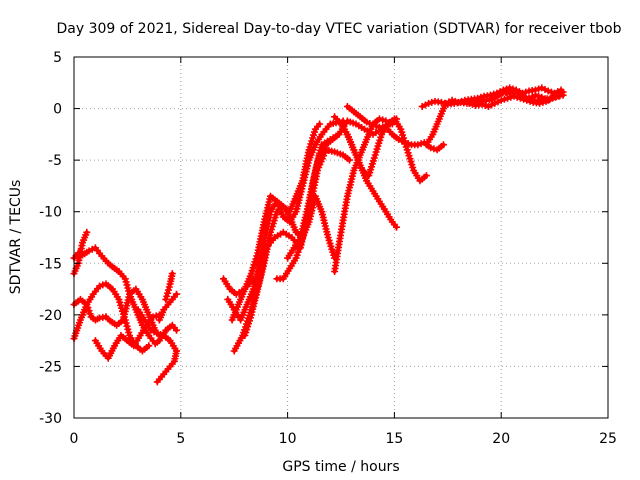  I want to click on y-tick-label: -20, so click(50, 316).